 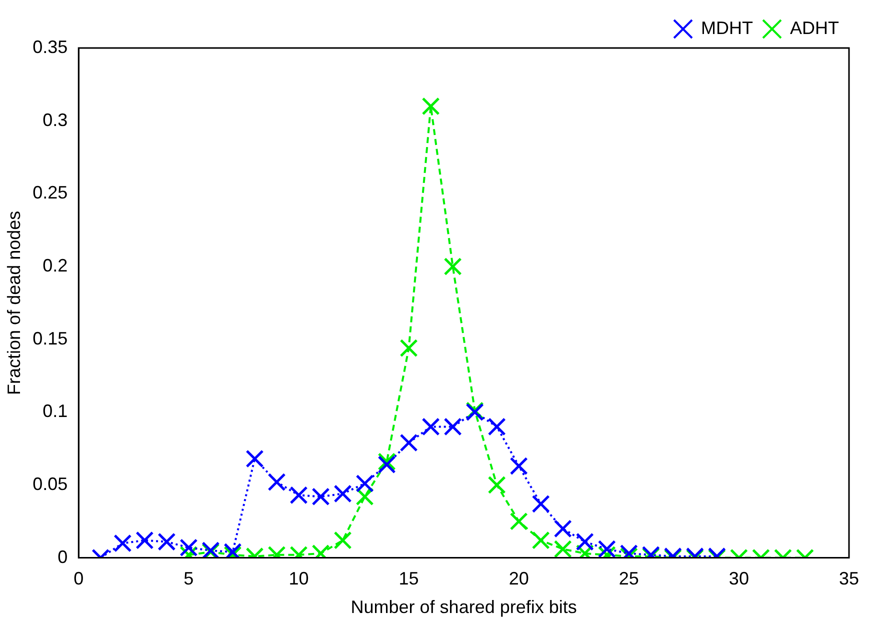 I want to click on y-tick-label: 0, so click(x=63, y=556).